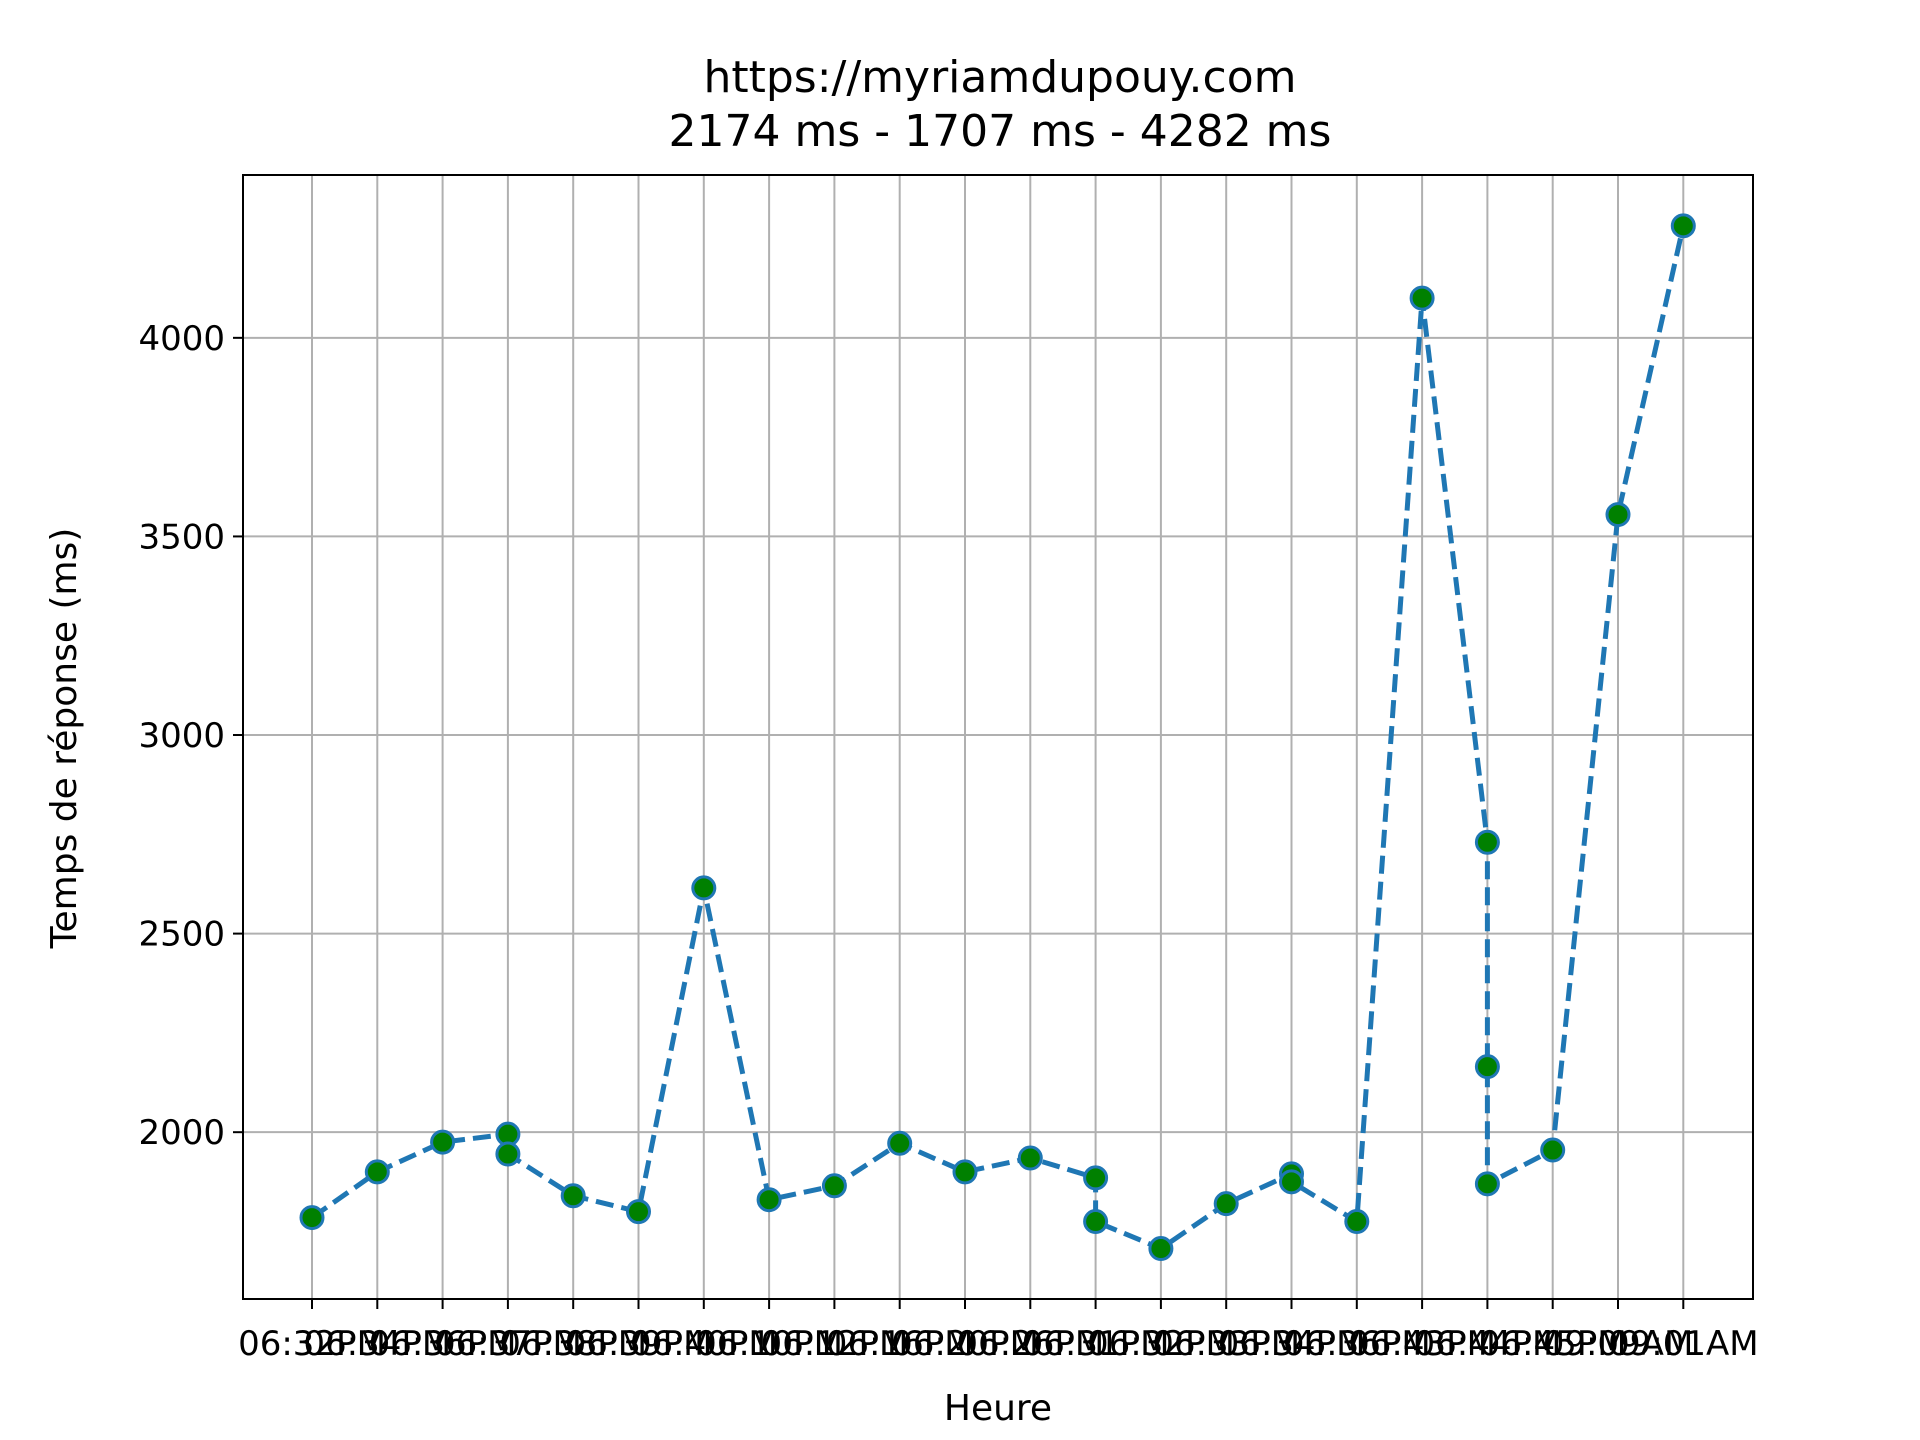 The width and height of the screenshot is (1920, 1440). I want to click on x-tick-label: 06:38PM, so click(573, 1344).